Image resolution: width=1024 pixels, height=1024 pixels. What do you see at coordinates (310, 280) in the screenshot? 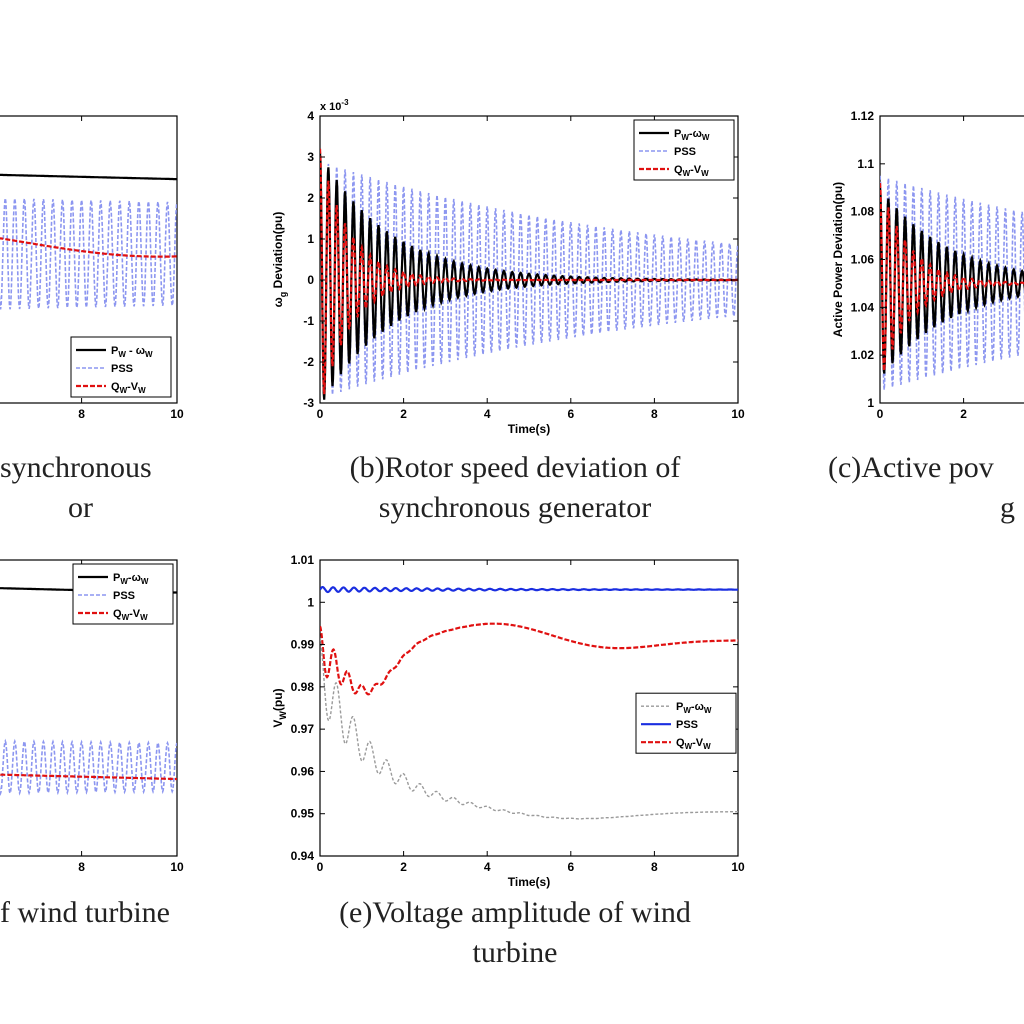
I see `y-tick-label: 0` at bounding box center [310, 280].